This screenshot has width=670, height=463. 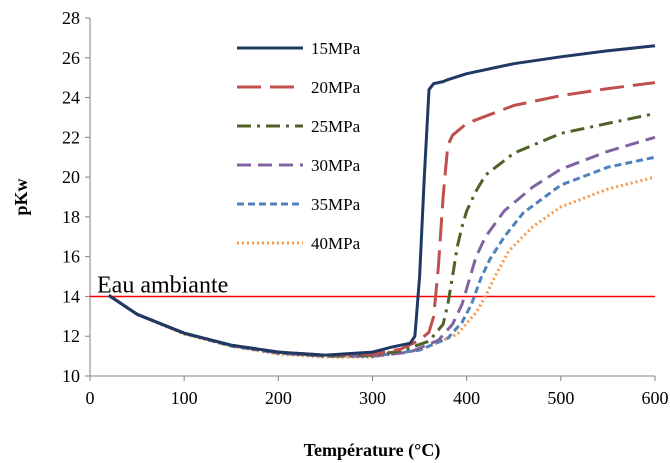 What do you see at coordinates (90, 398) in the screenshot?
I see `x-tick-label: 0` at bounding box center [90, 398].